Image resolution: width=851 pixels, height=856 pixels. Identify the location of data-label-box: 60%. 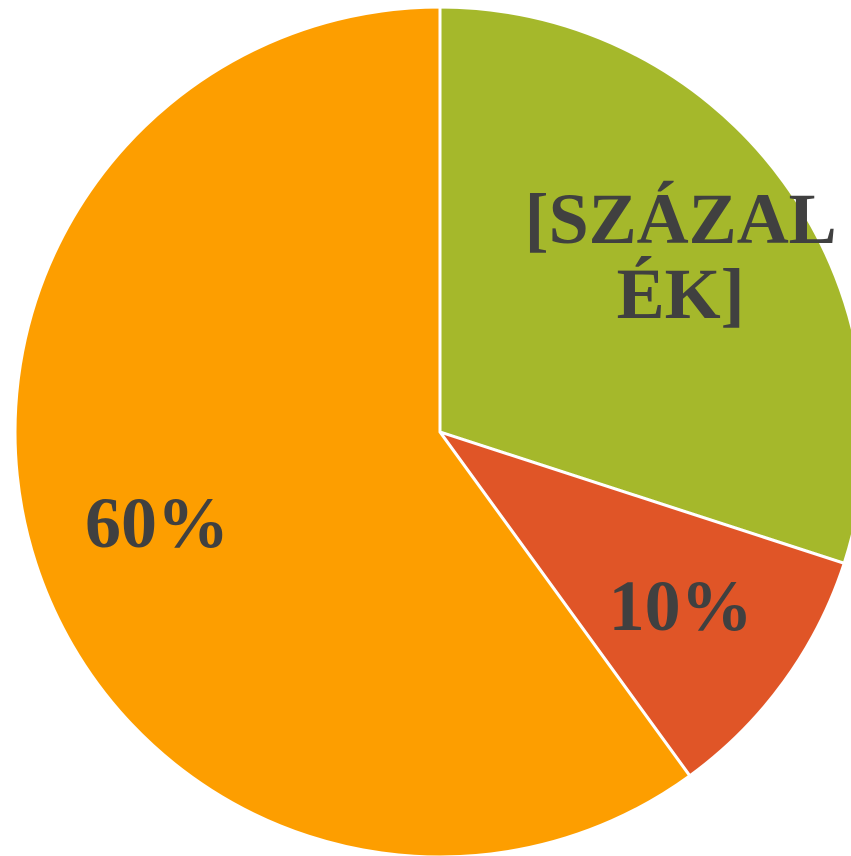
(158, 524).